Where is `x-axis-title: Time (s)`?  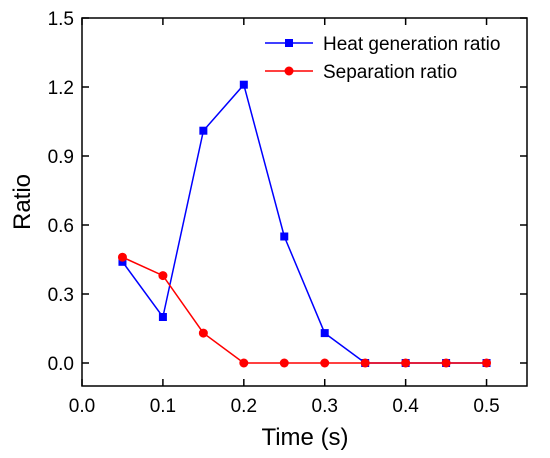 x-axis-title: Time (s) is located at coordinates (304, 437).